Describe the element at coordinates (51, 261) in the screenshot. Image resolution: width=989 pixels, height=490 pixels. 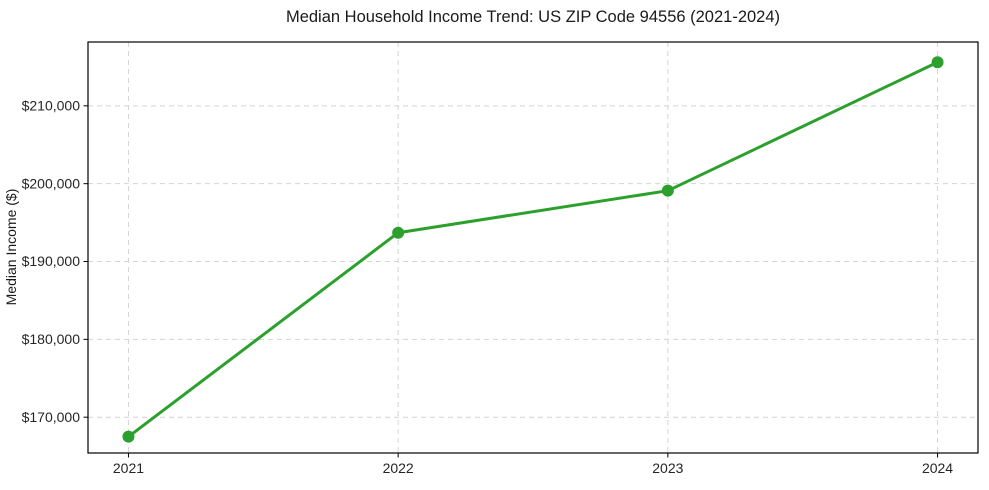
I see `y-tick-label: $190,000` at that location.